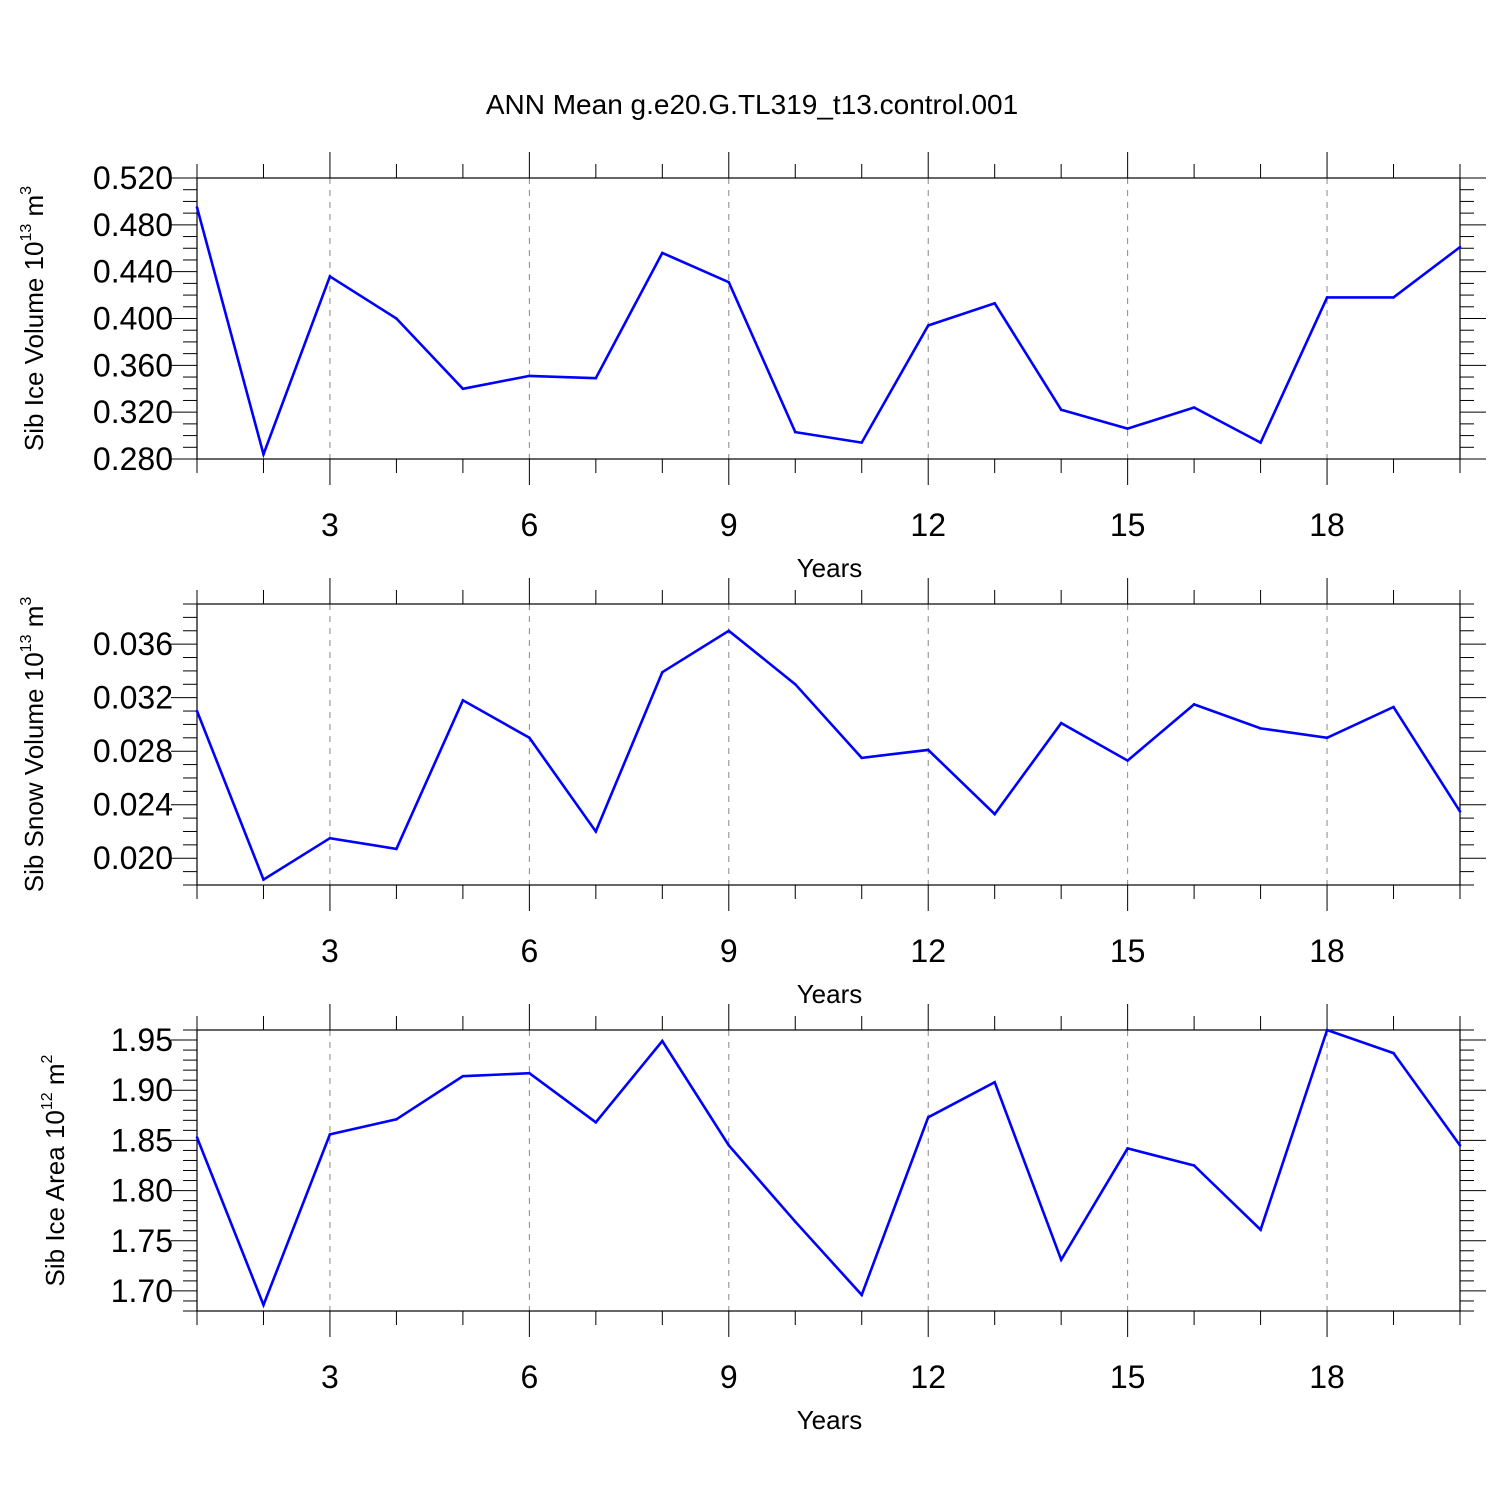  I want to click on y-tick-label: 1.85, so click(142, 1140).